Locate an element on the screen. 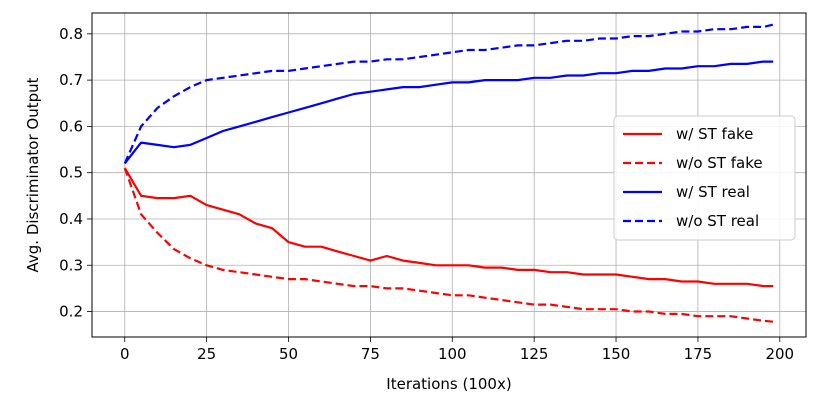 The width and height of the screenshot is (830, 415). x-tick-label: 150 is located at coordinates (616, 354).